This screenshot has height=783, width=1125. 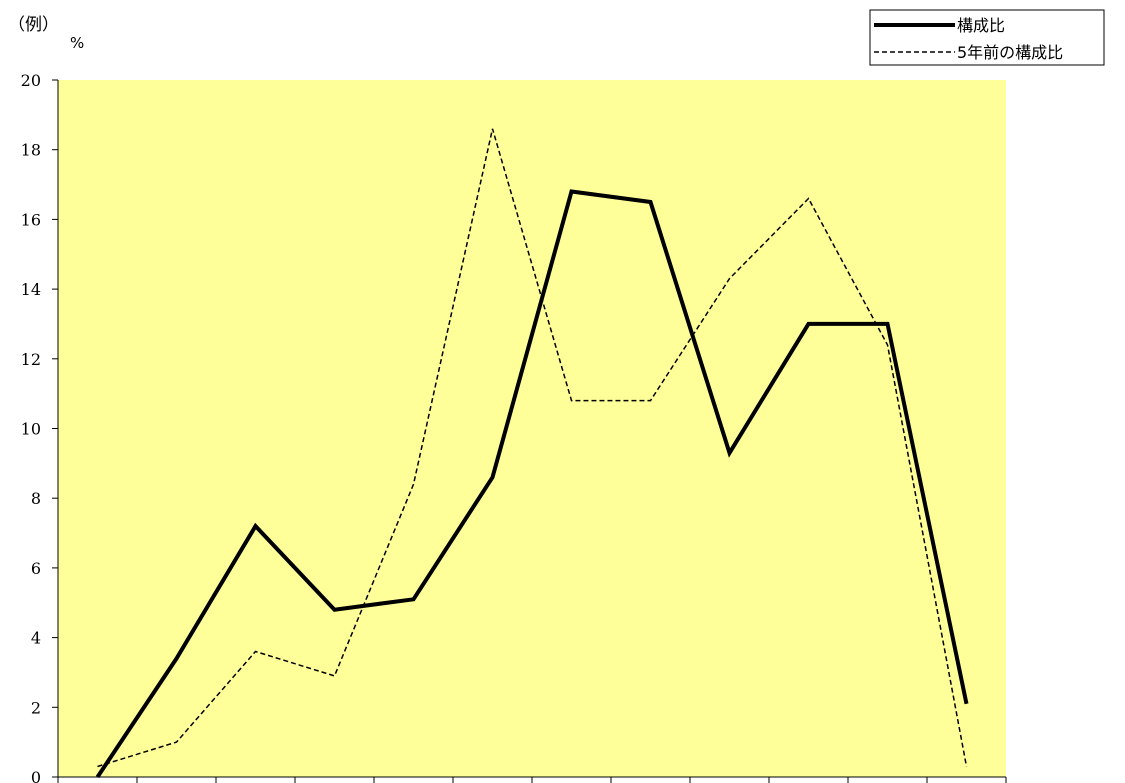 I want to click on y-tick-label: 6, so click(x=36, y=568).